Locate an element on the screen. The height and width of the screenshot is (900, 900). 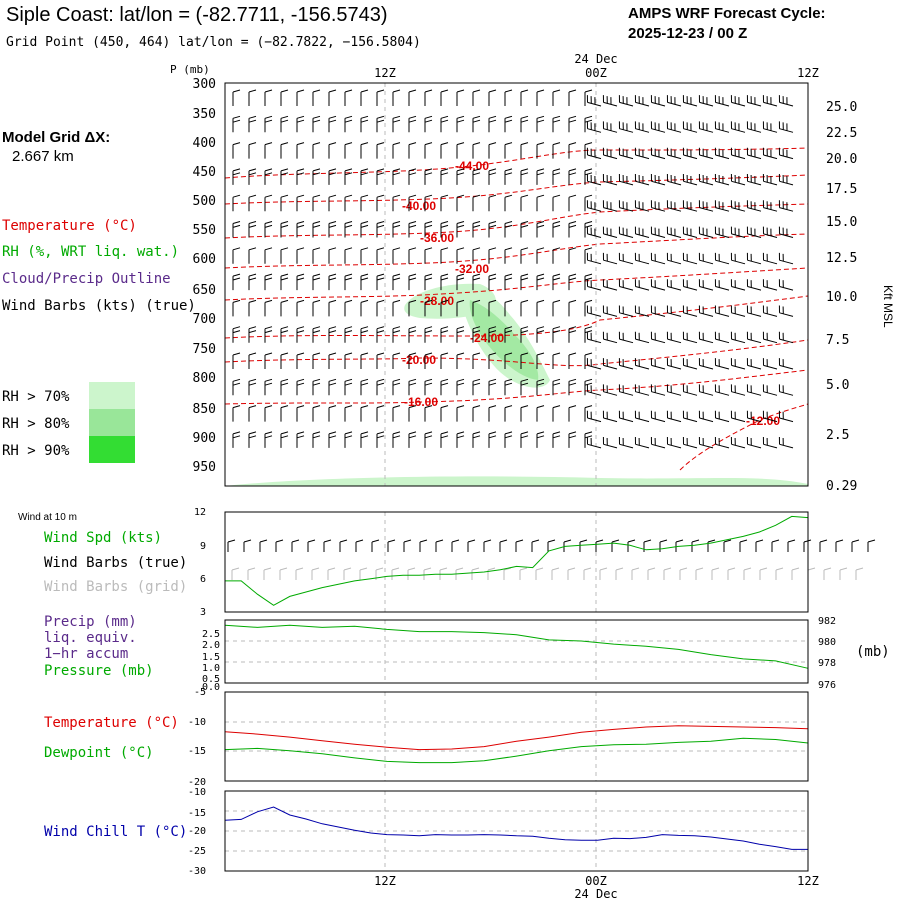
windchill-line is located at coordinates (516, 828).